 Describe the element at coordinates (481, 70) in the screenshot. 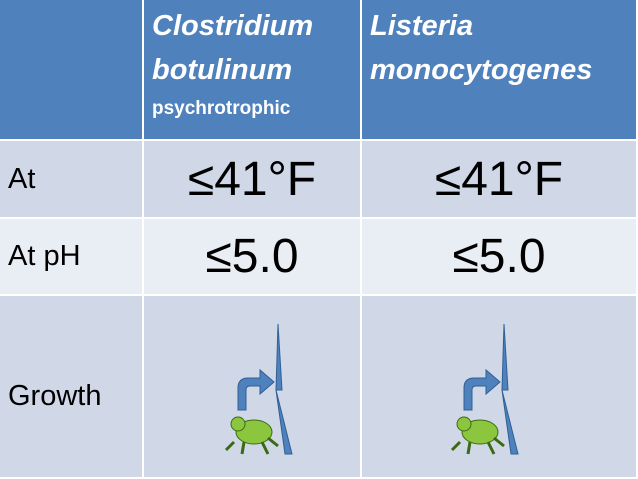

I see `column-name: monocytogenes` at that location.